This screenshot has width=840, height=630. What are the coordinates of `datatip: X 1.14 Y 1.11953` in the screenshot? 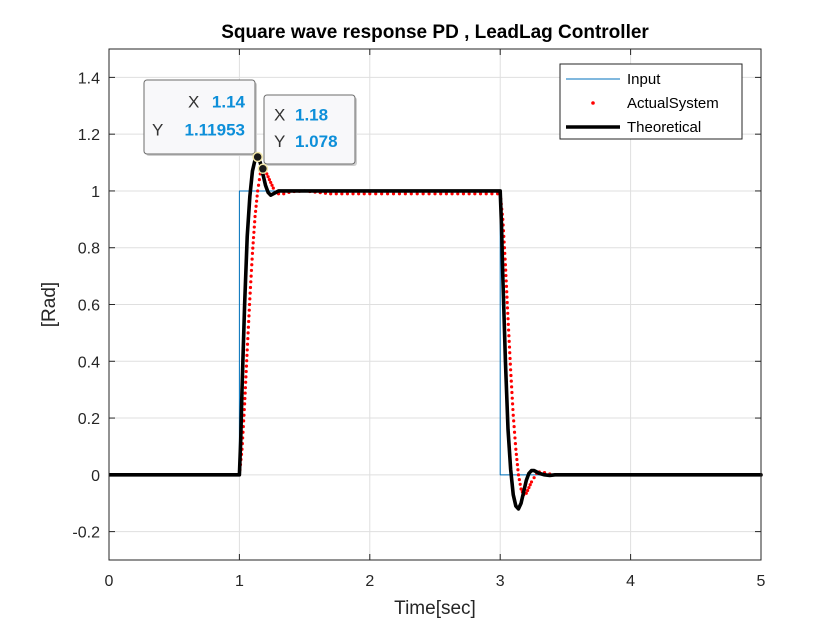 It's located at (203, 121).